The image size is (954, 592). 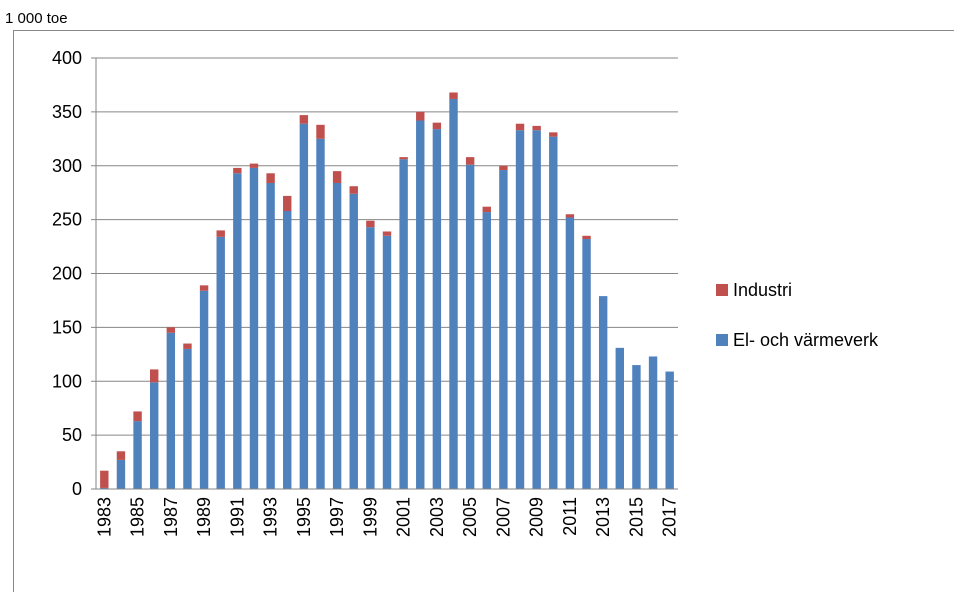 I want to click on x-tick-label: 1991, so click(x=237, y=517).